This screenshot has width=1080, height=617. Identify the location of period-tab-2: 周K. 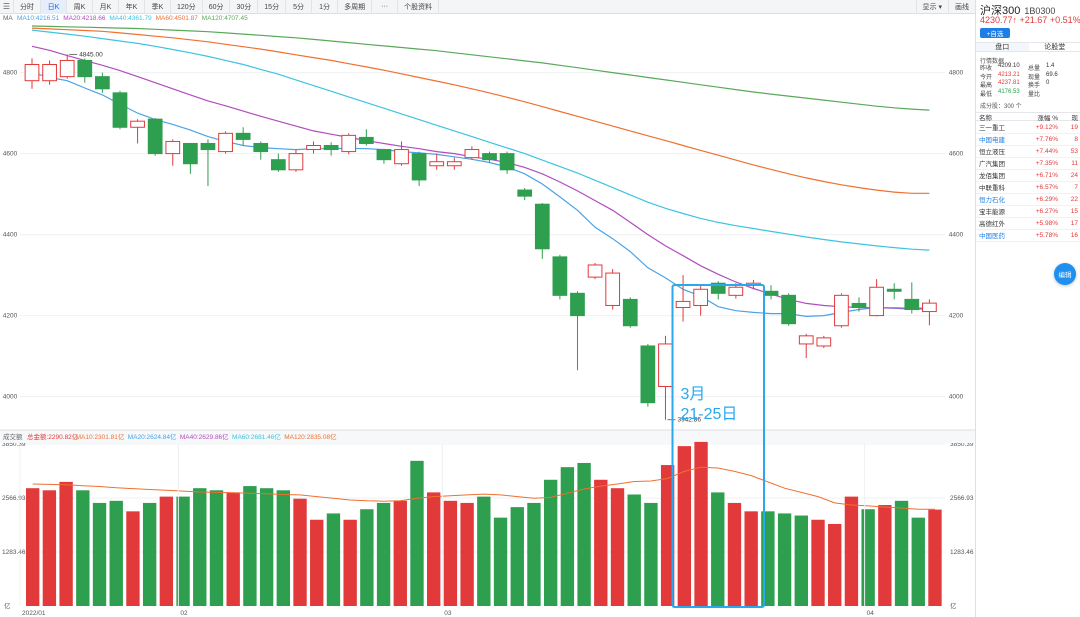
(80, 7).